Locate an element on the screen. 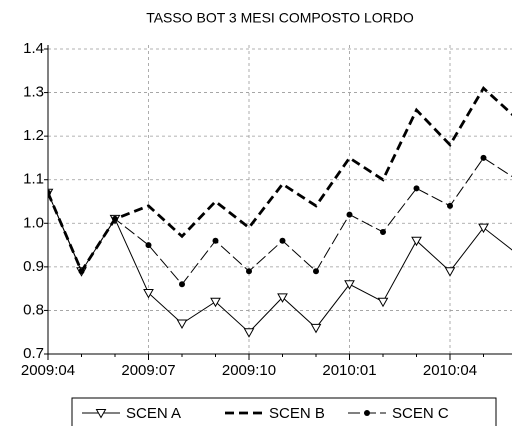 The height and width of the screenshot is (426, 512). legend-label: SCEN B is located at coordinates (297, 413).